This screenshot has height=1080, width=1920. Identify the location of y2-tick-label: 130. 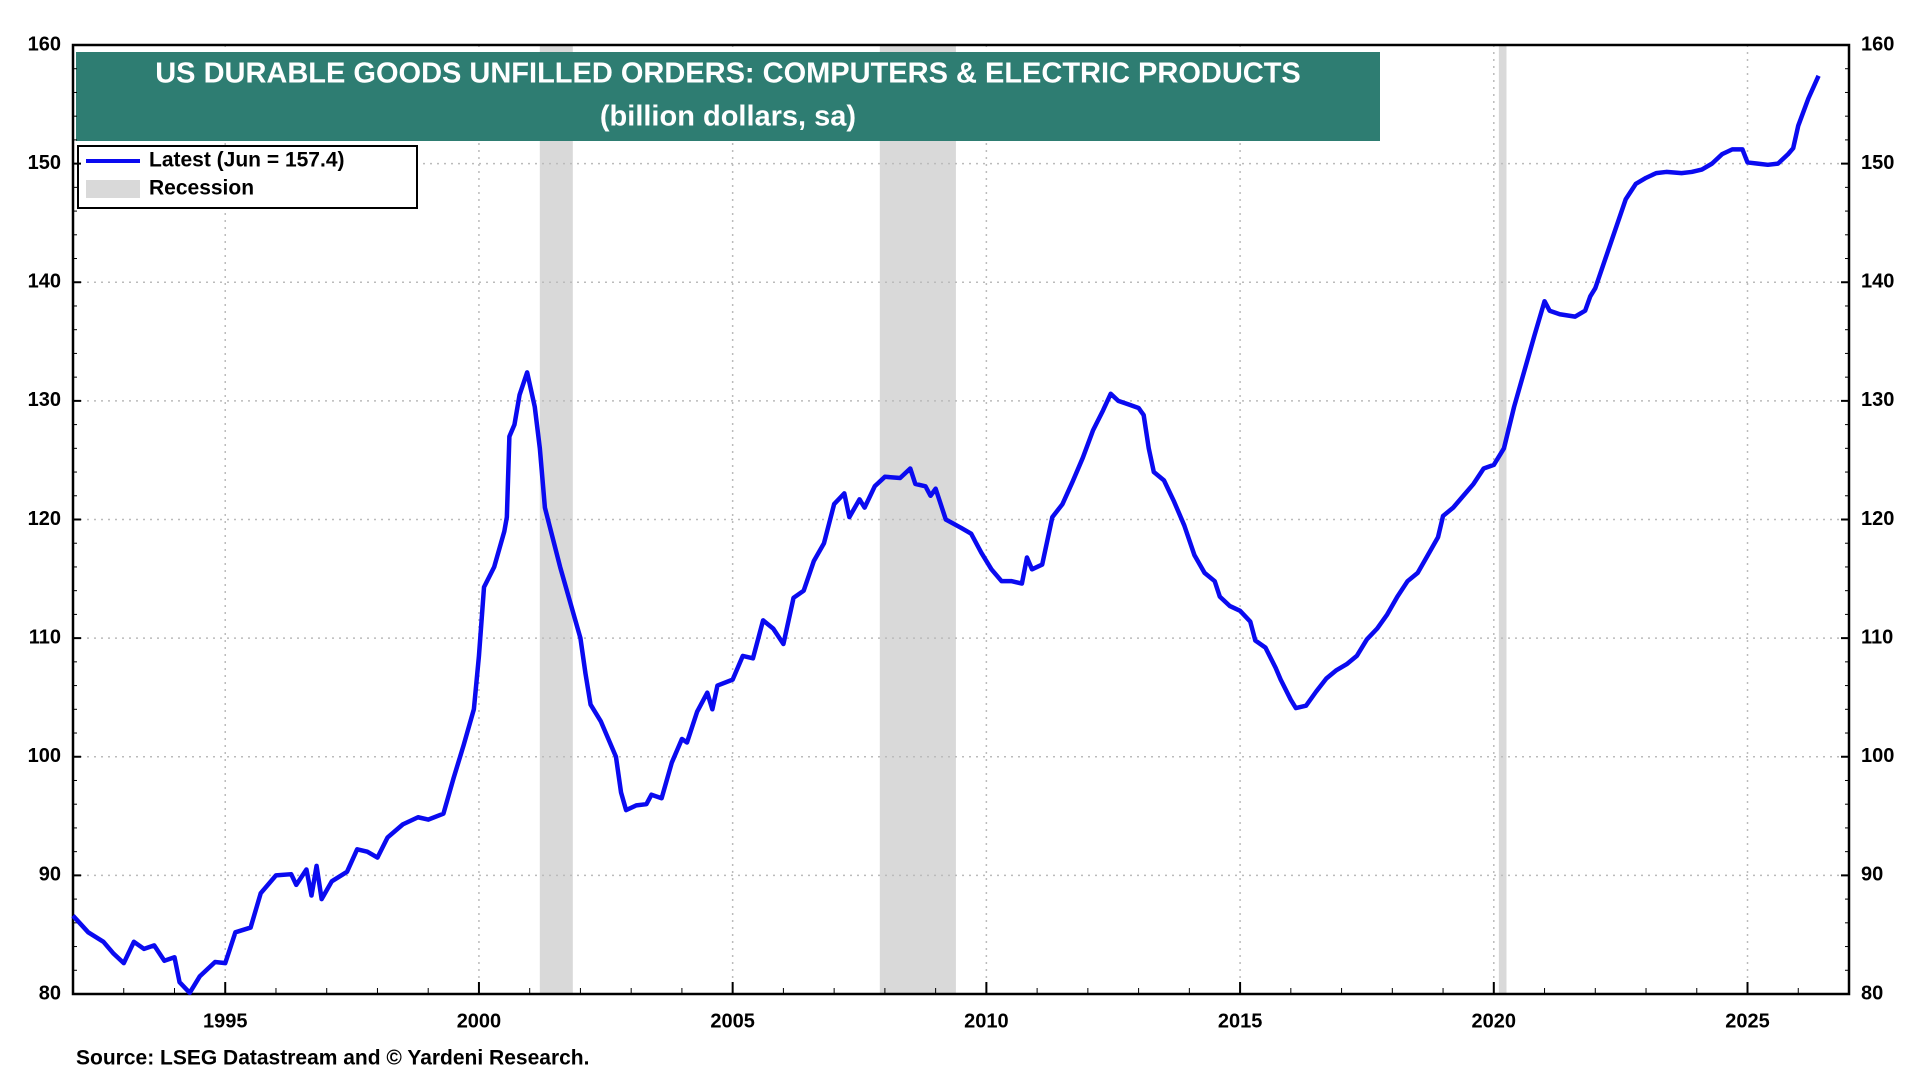
(1877, 400).